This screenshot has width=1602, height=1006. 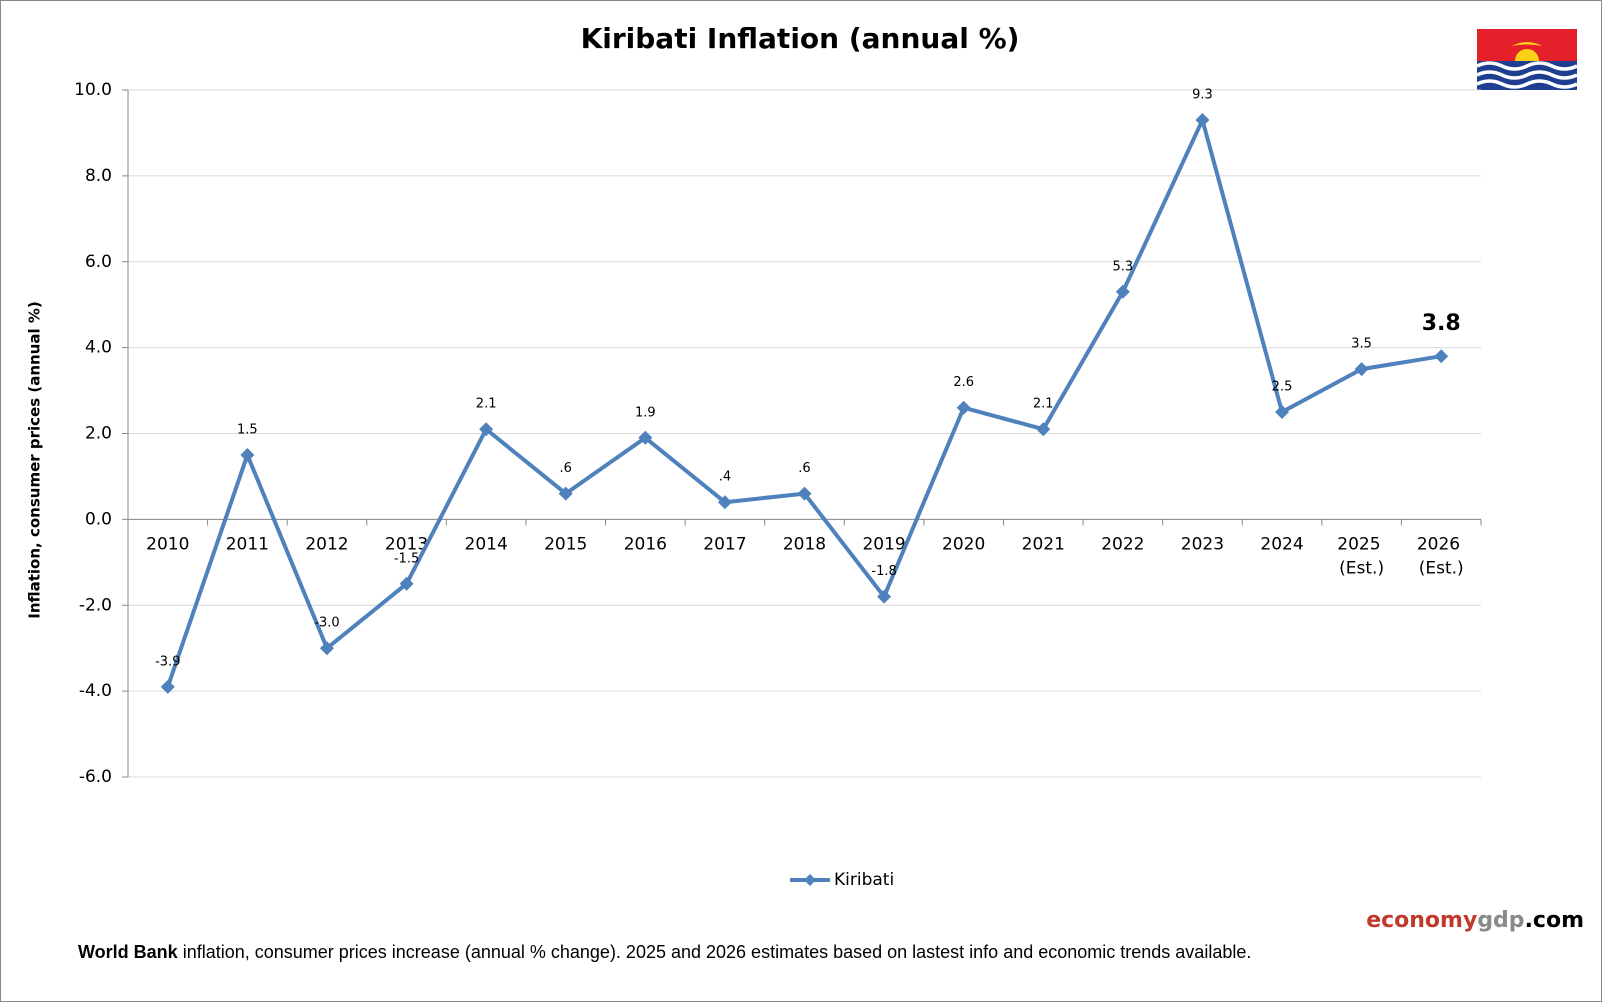 What do you see at coordinates (98, 348) in the screenshot?
I see `y-tick-label: 4.0` at bounding box center [98, 348].